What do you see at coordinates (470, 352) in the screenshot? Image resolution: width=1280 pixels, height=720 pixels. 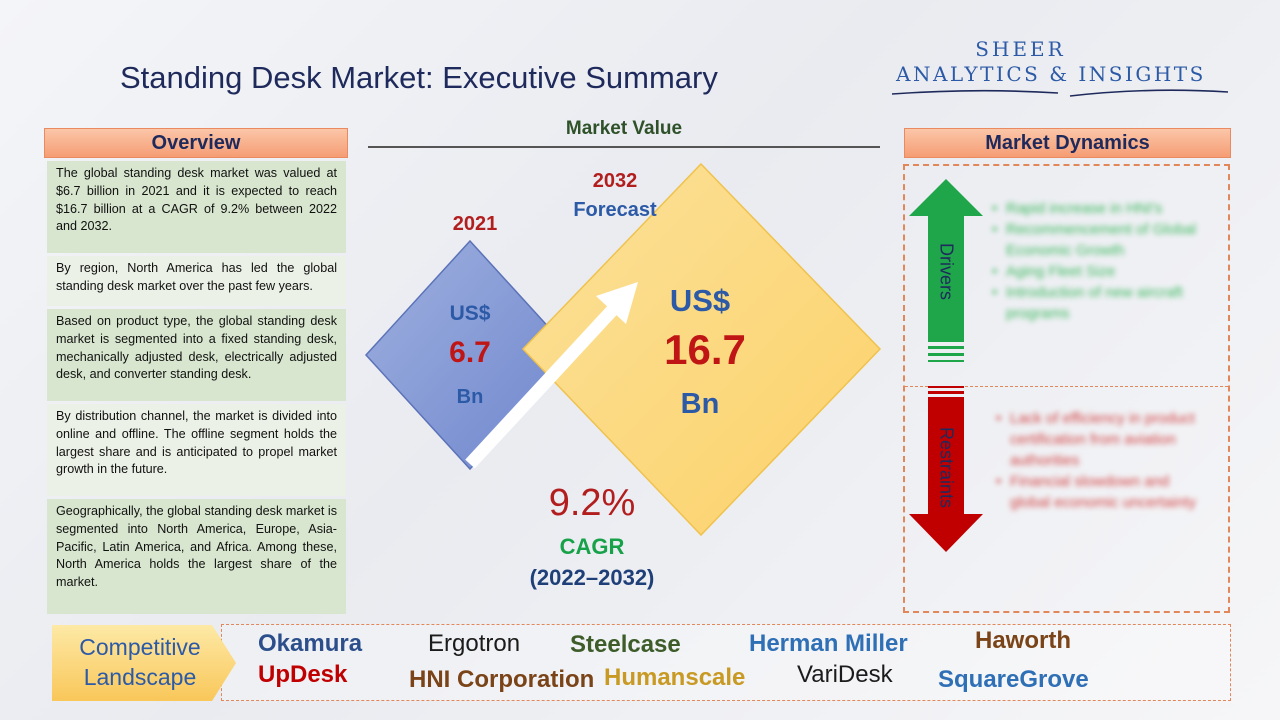 I see `base-value: 6.7` at bounding box center [470, 352].